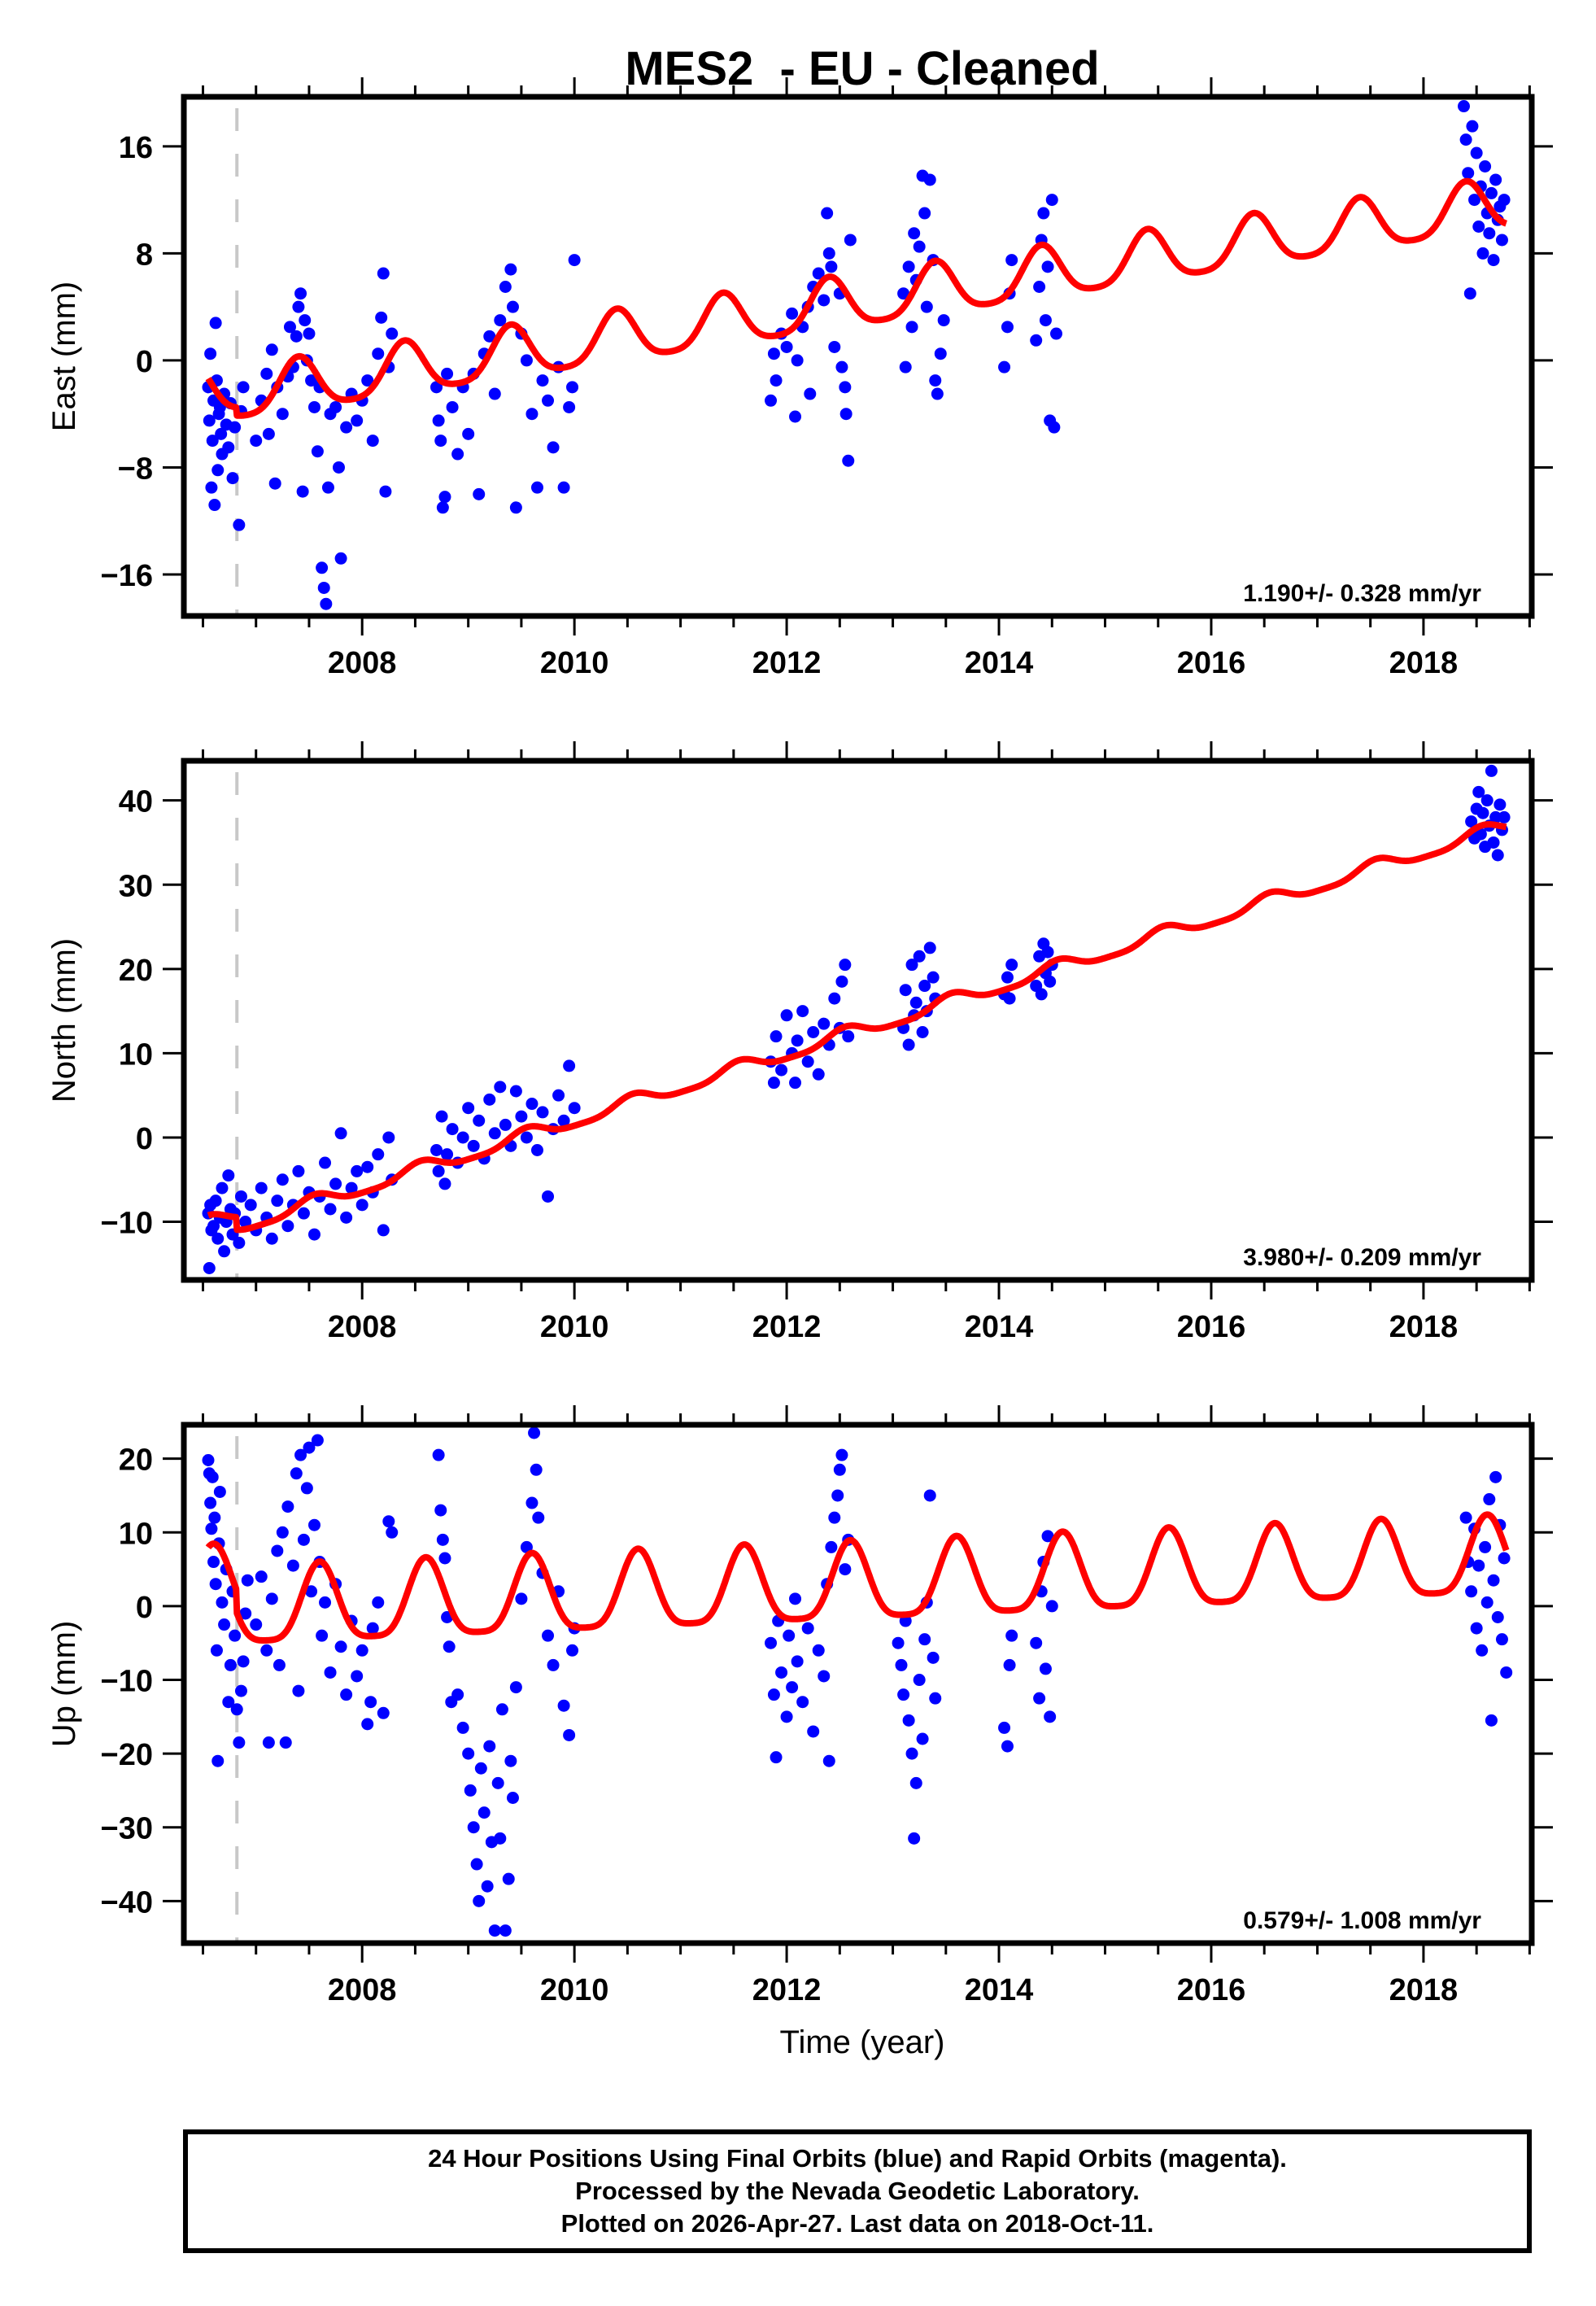 The width and height of the screenshot is (1596, 2306). I want to click on y-tick-label: 30, so click(136, 886).